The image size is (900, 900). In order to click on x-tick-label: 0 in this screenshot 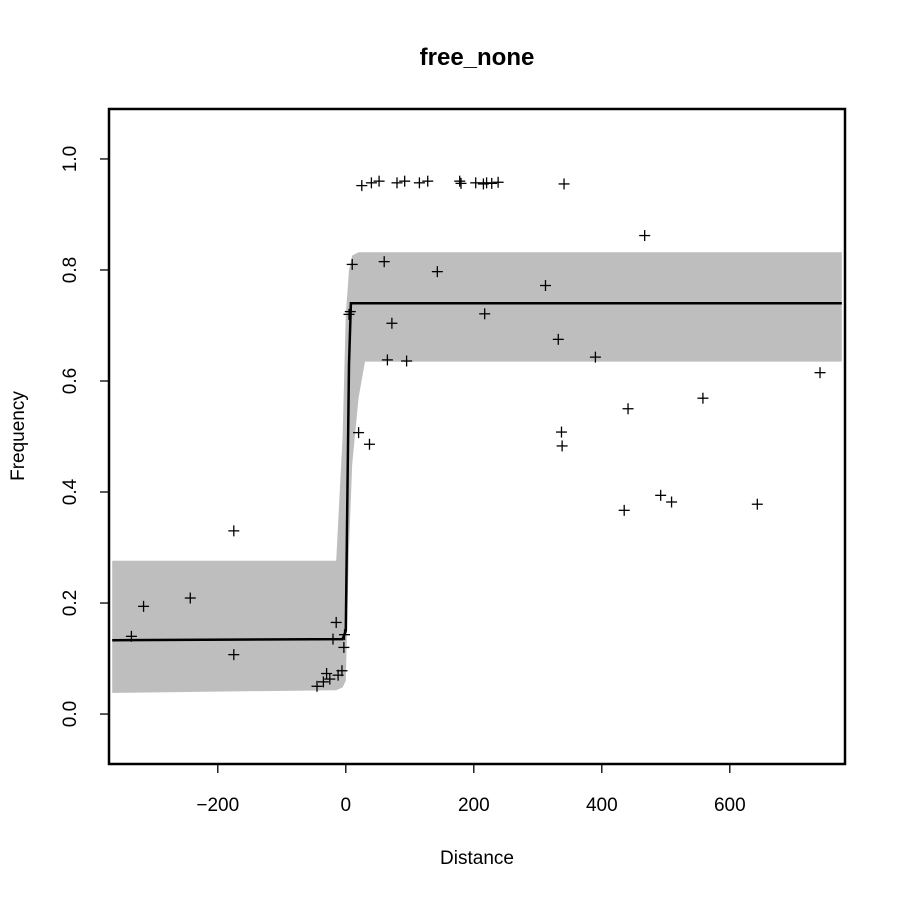, I will do `click(346, 805)`.